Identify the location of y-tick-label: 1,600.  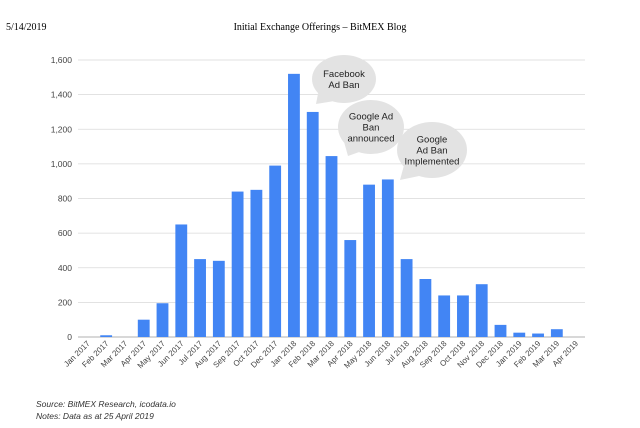
(62, 60).